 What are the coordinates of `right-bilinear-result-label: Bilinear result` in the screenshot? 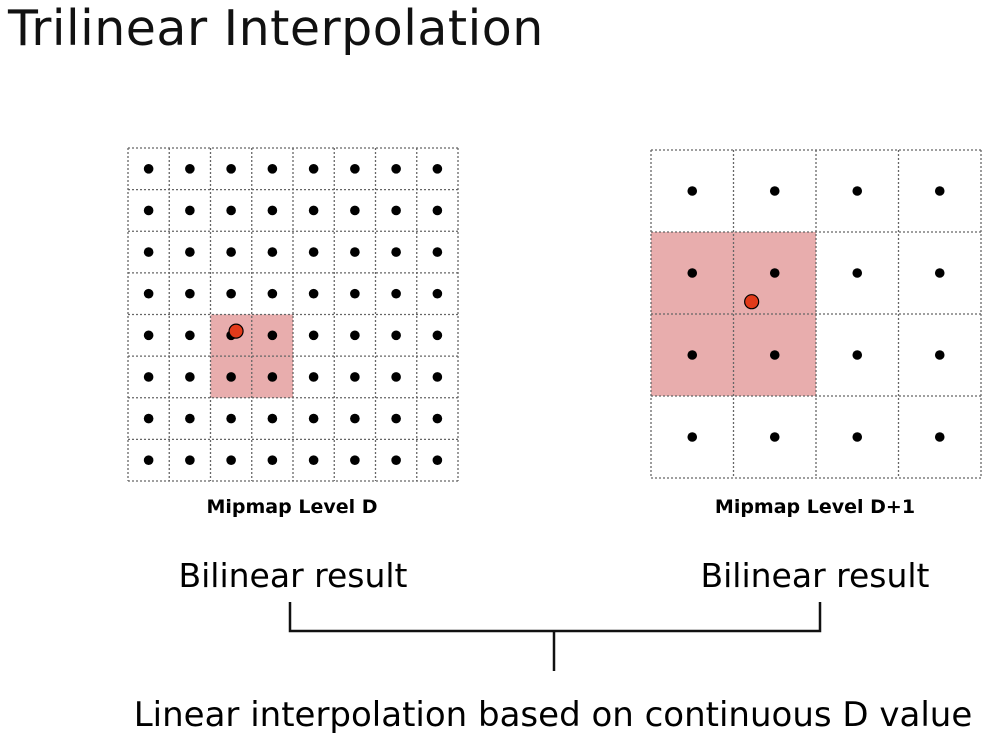 It's located at (814, 575).